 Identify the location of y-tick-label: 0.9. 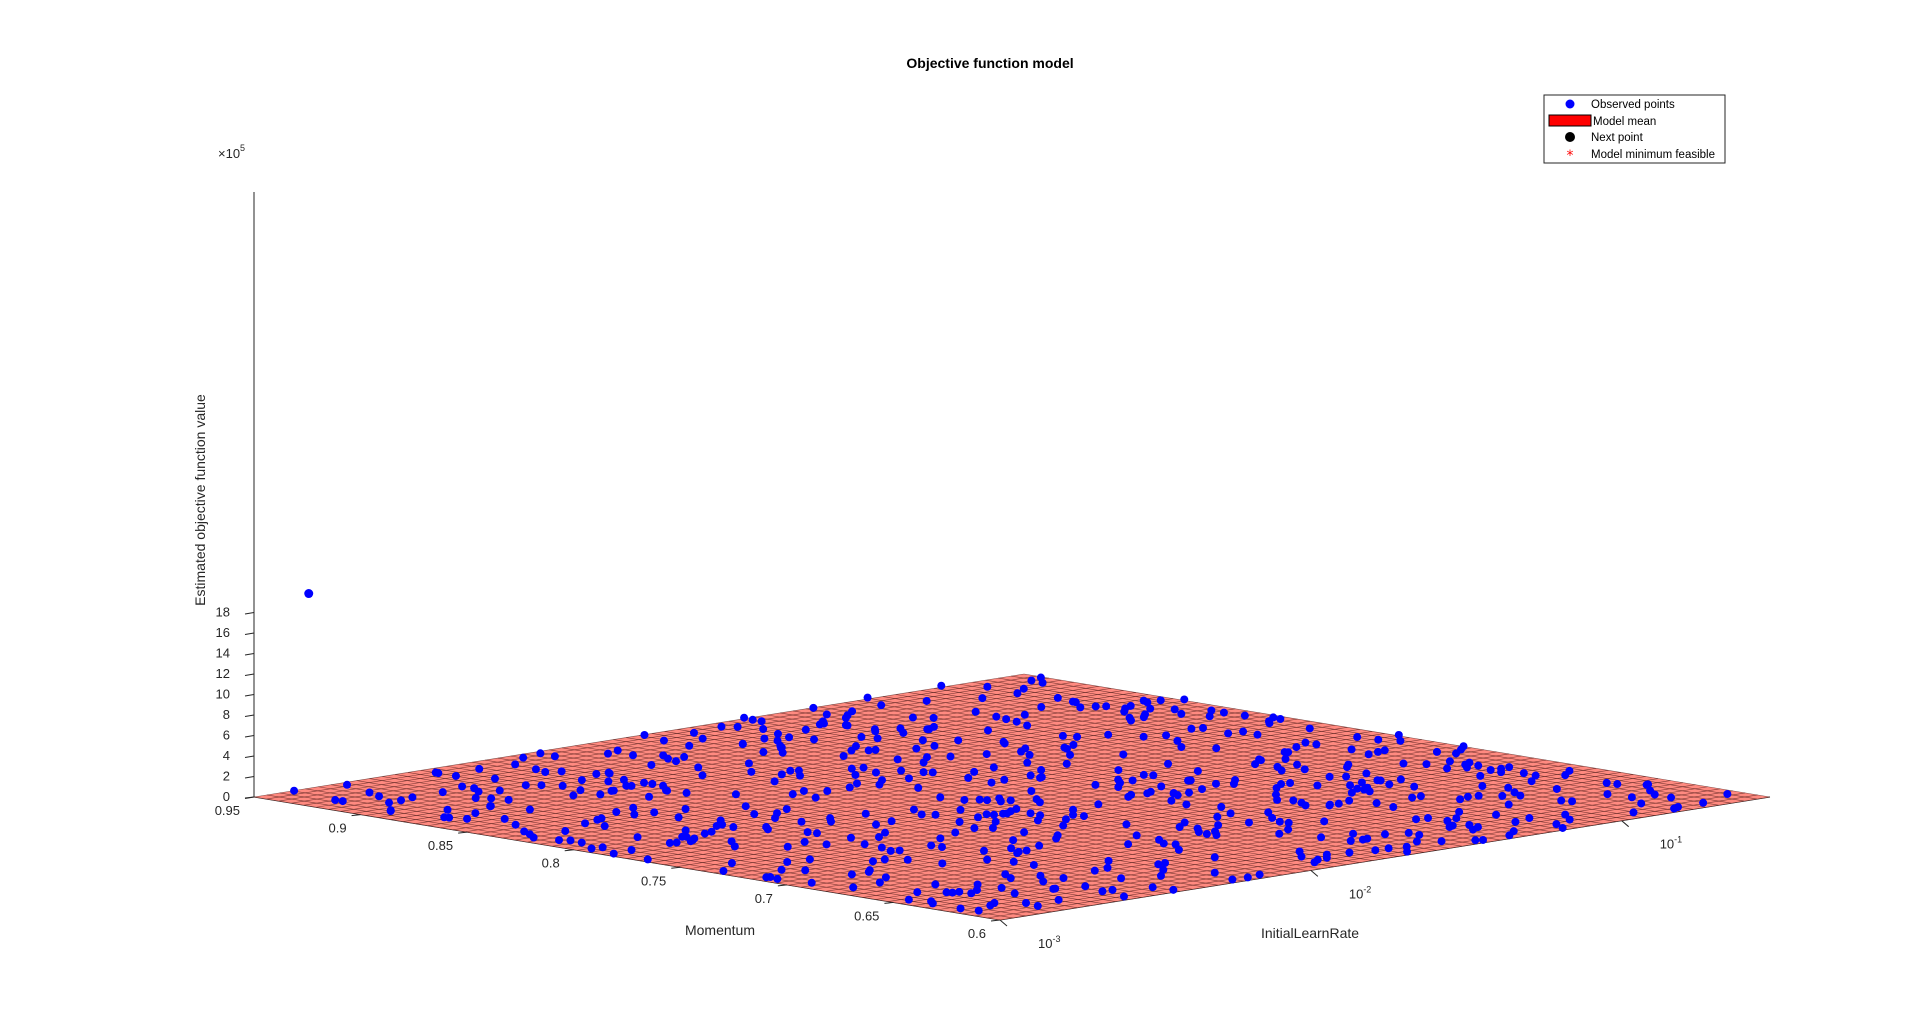
(337, 828).